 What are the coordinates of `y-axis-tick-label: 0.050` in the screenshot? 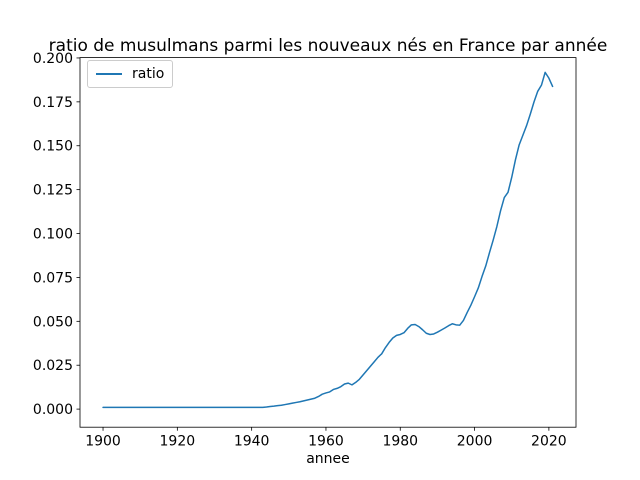 It's located at (53, 322).